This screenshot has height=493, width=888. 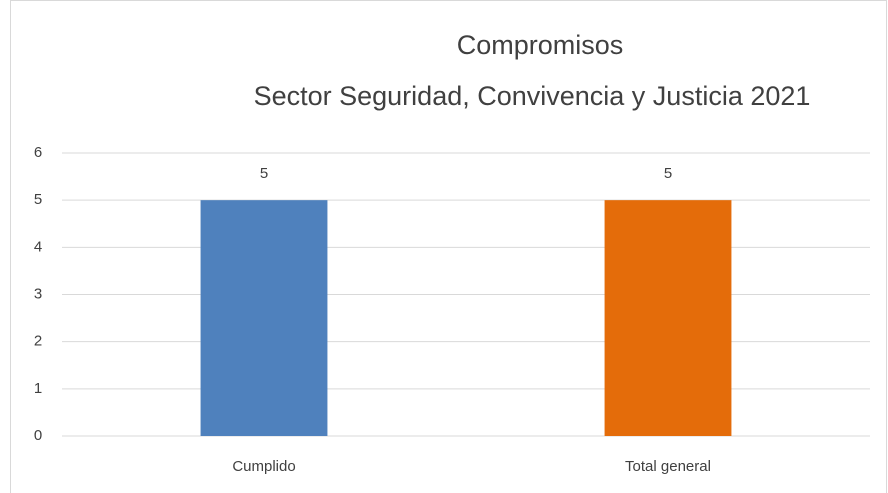 I want to click on y-tick-label: 1, so click(x=38, y=388).